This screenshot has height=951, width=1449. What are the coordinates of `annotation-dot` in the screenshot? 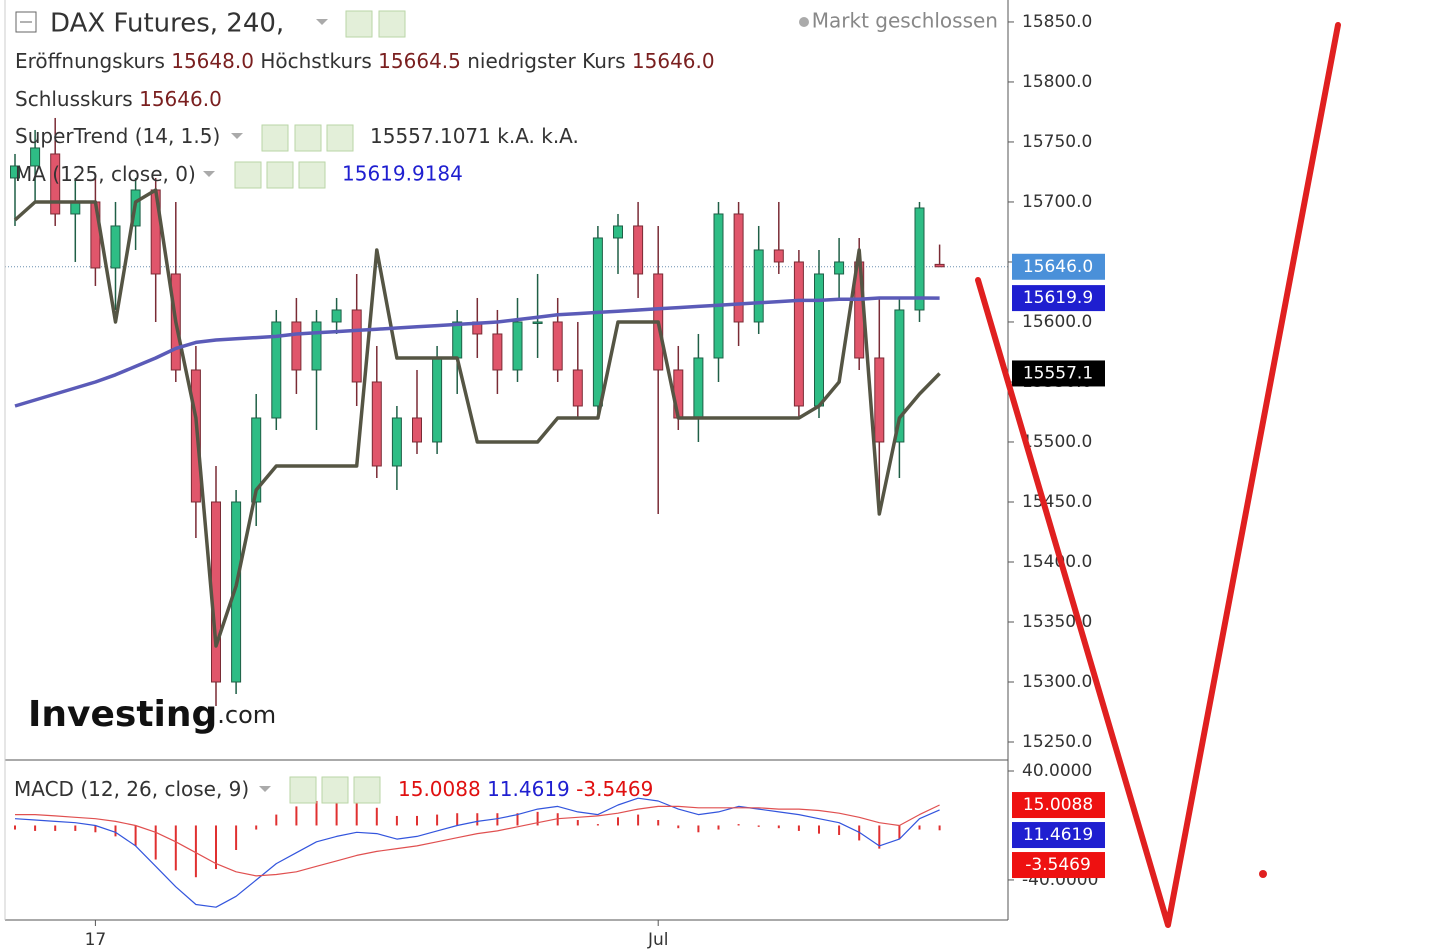 It's located at (1263, 874).